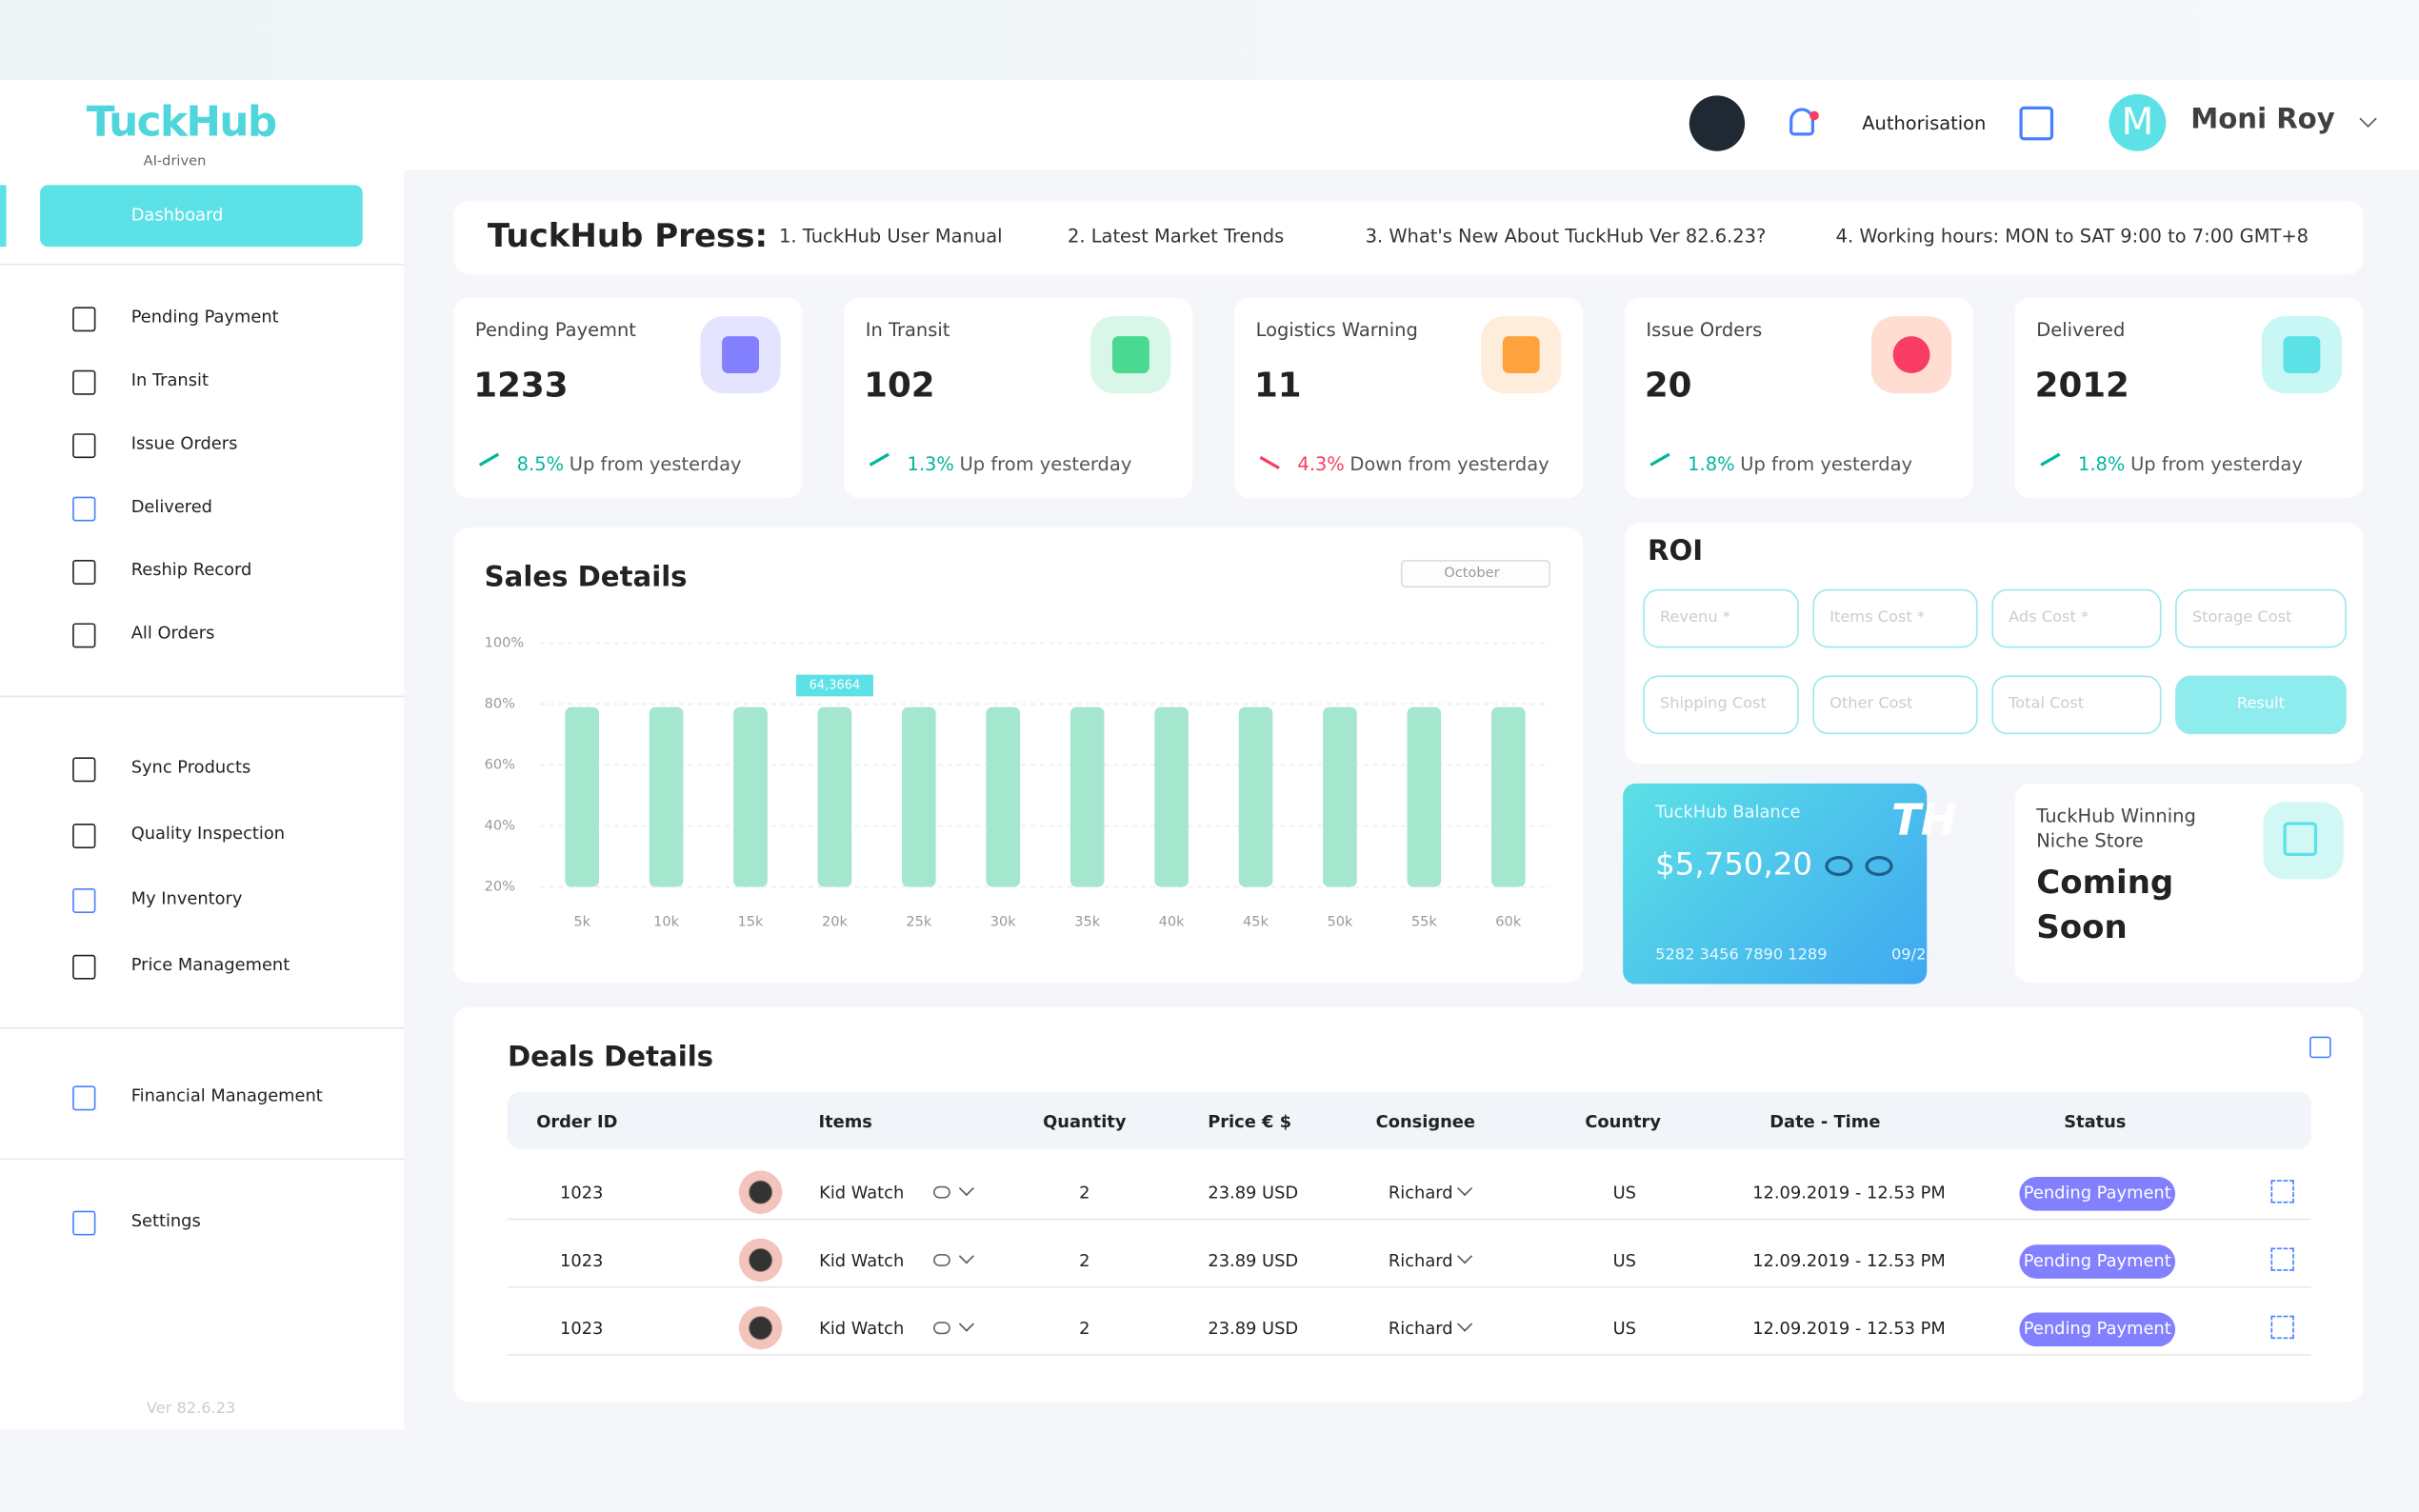 The image size is (2419, 1512). What do you see at coordinates (1895, 618) in the screenshot?
I see `roi-field: Items Cost *` at bounding box center [1895, 618].